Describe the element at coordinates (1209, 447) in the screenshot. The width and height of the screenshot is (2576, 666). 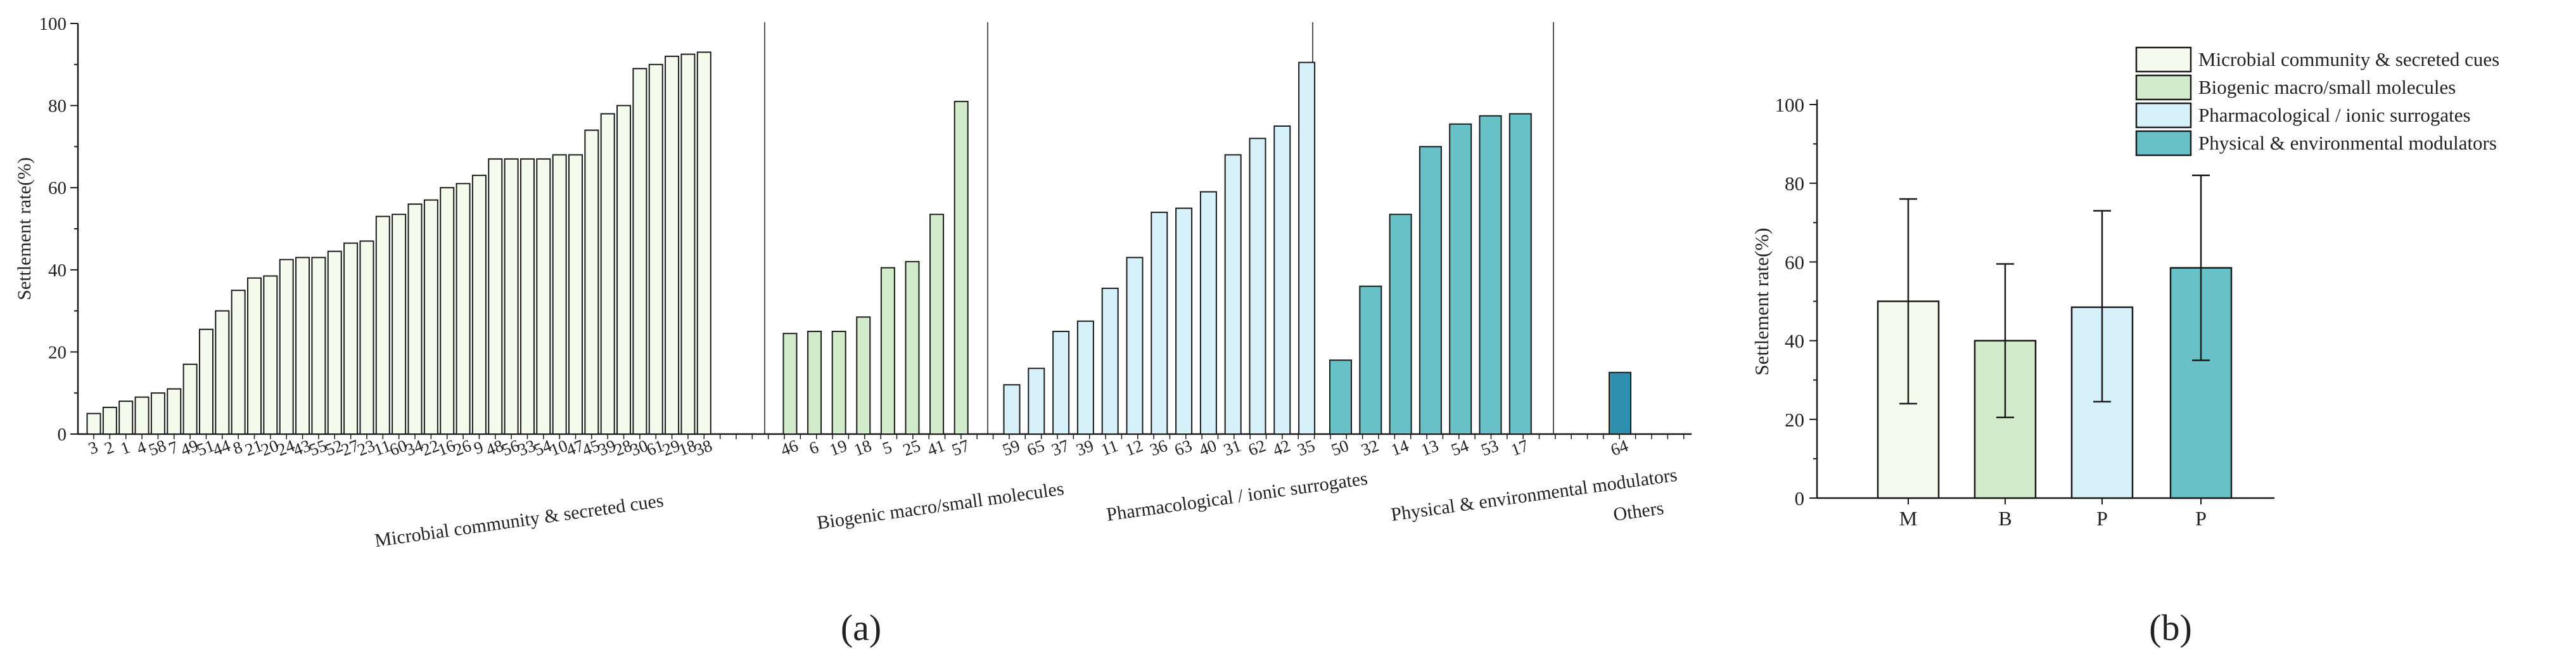
I see `x-category-label: 40` at that location.